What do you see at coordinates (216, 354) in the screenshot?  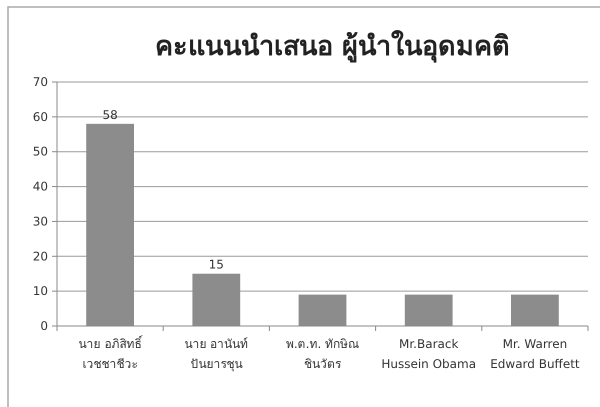 I see `x-tick-label: นาย อานันท์ ปันยารชุน` at bounding box center [216, 354].